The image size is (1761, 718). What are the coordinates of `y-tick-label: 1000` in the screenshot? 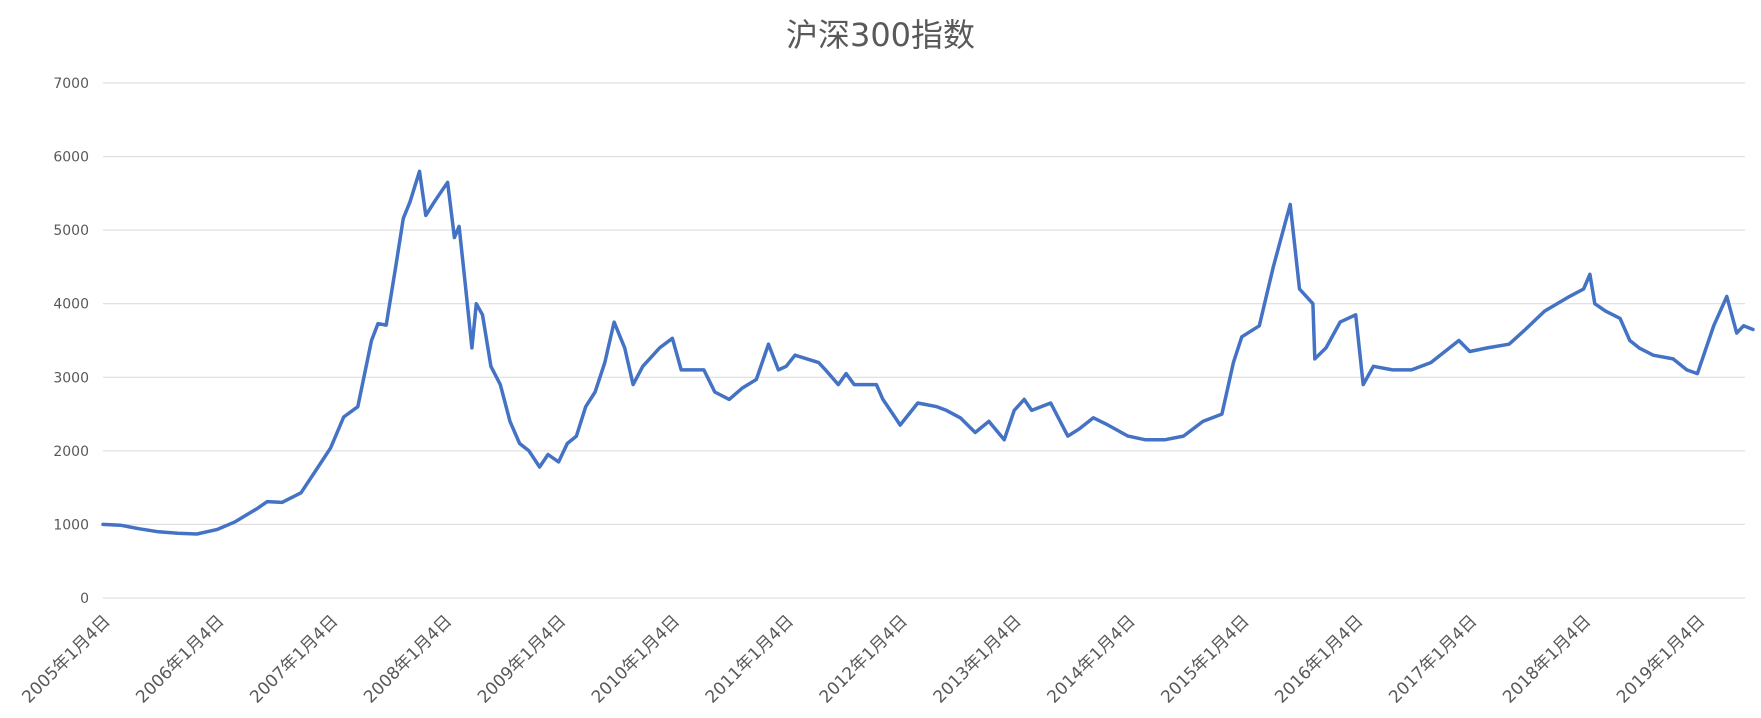 It's located at (71, 525).